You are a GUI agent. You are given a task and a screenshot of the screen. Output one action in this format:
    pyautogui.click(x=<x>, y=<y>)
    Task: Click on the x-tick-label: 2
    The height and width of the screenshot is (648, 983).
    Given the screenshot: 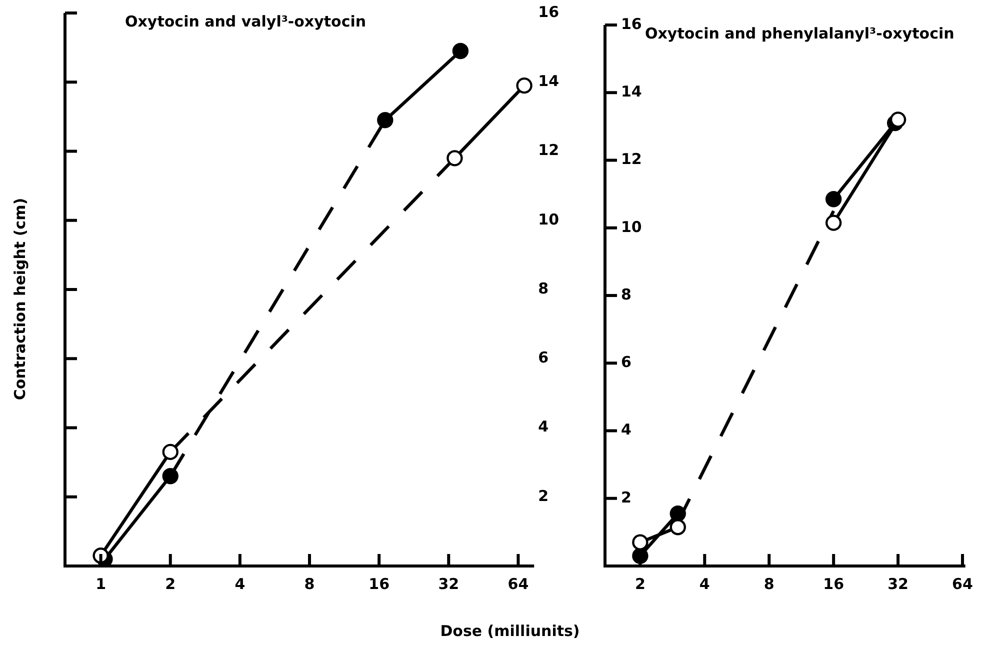 What is the action you would take?
    pyautogui.click(x=170, y=583)
    